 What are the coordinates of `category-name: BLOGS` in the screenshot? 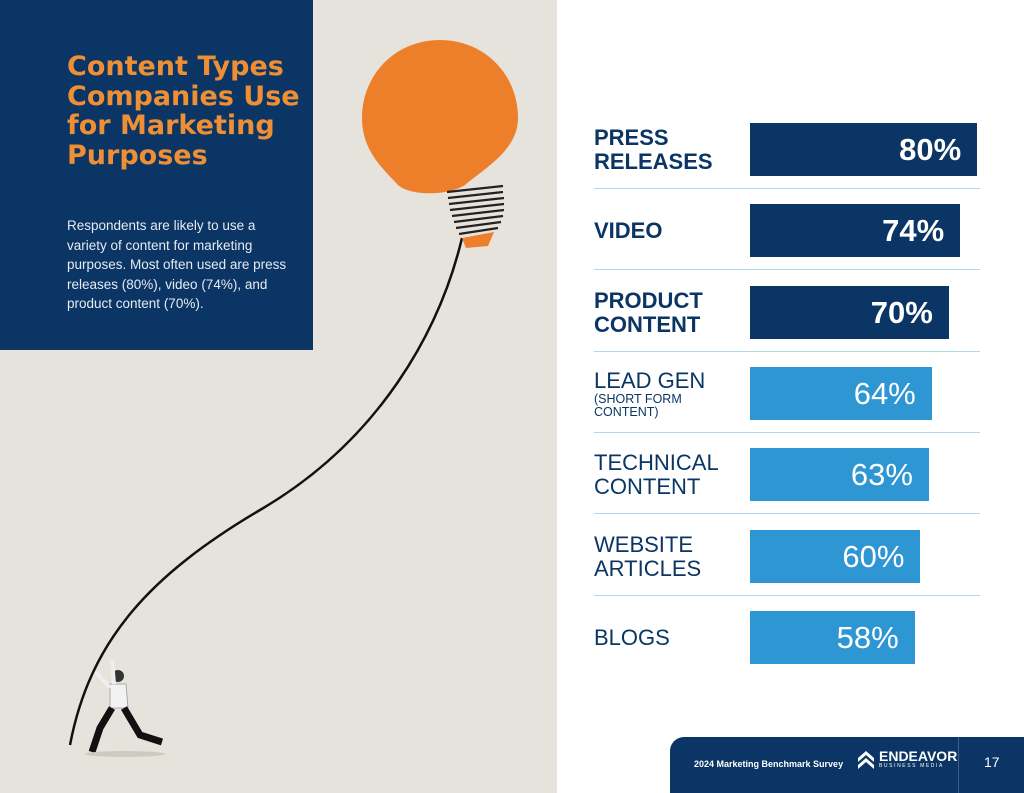 It's located at (632, 637).